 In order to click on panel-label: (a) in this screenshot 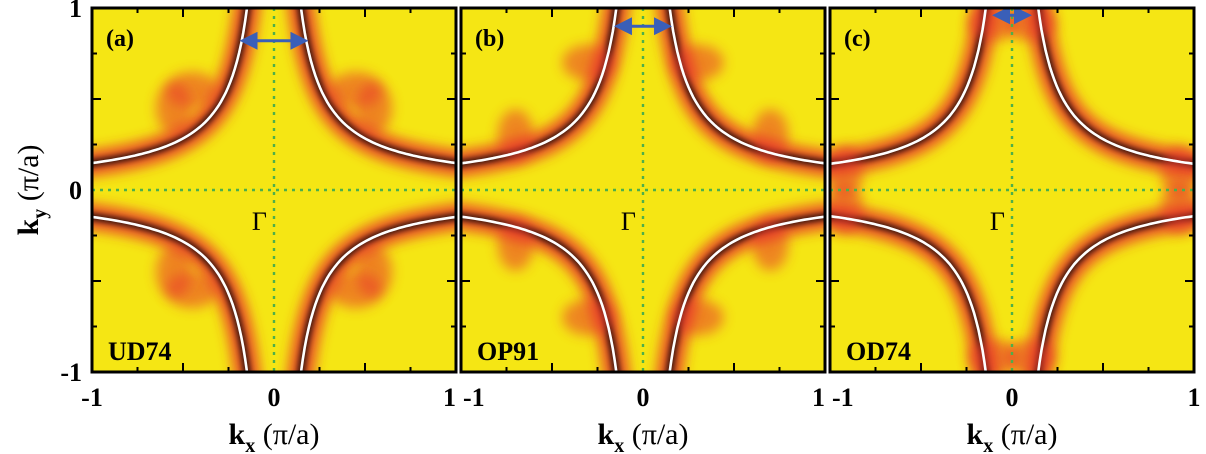, I will do `click(120, 39)`.